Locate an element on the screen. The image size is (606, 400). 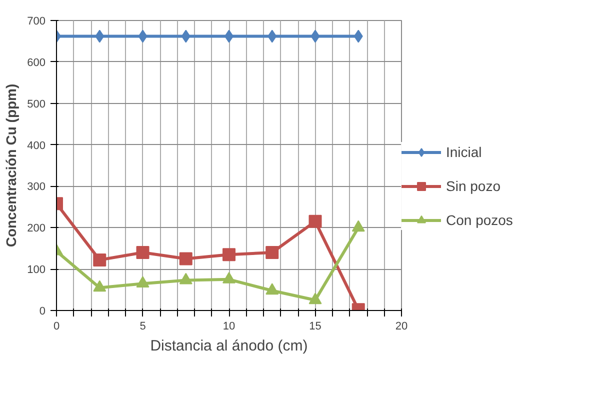
x-tick-label: 0 is located at coordinates (56, 326).